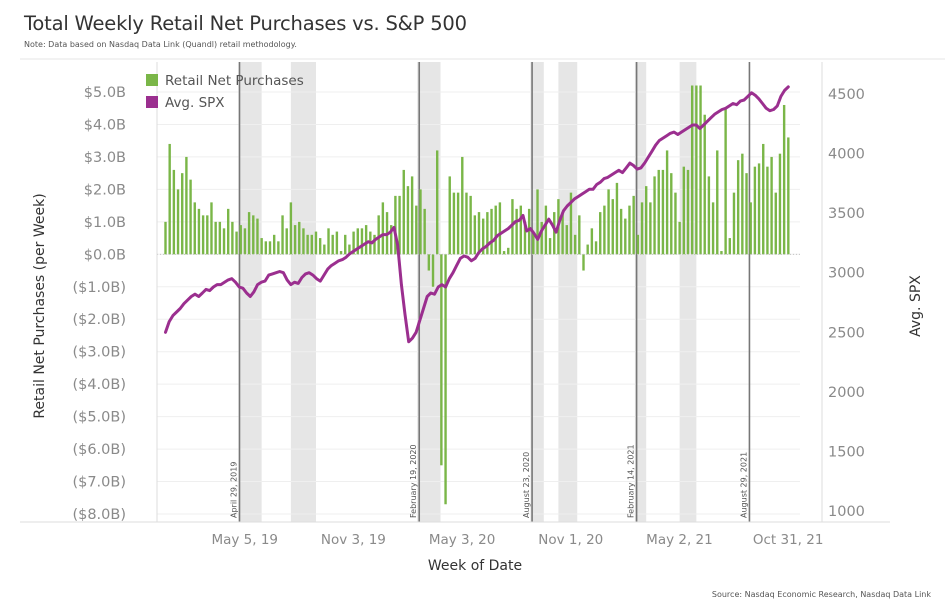  What do you see at coordinates (846, 512) in the screenshot?
I see `right-tick-label: 1000` at bounding box center [846, 512].